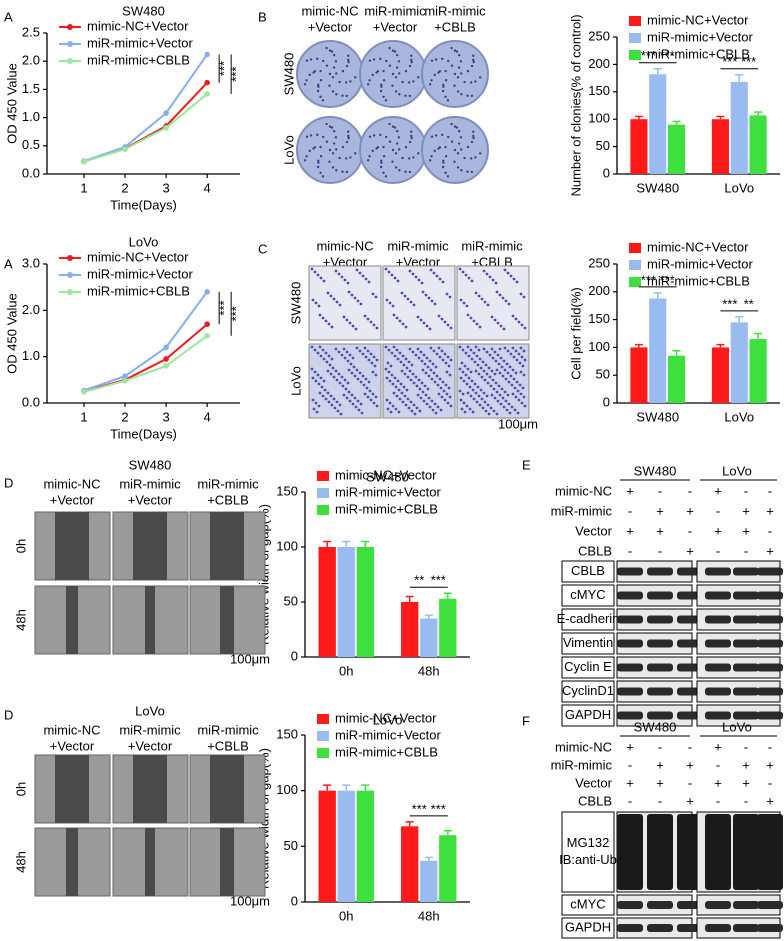  Describe the element at coordinates (291, 845) in the screenshot. I see `y-tick-label: 50` at that location.